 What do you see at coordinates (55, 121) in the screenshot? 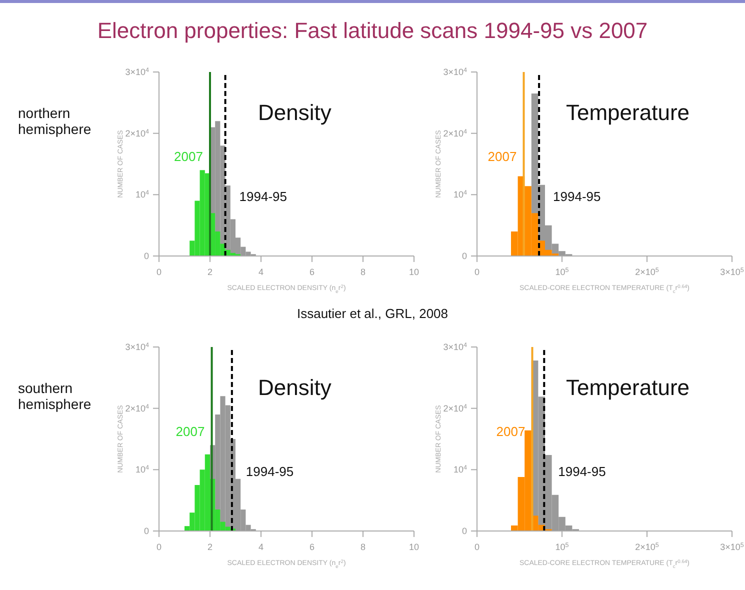
I see `text: northern hemisphere` at bounding box center [55, 121].